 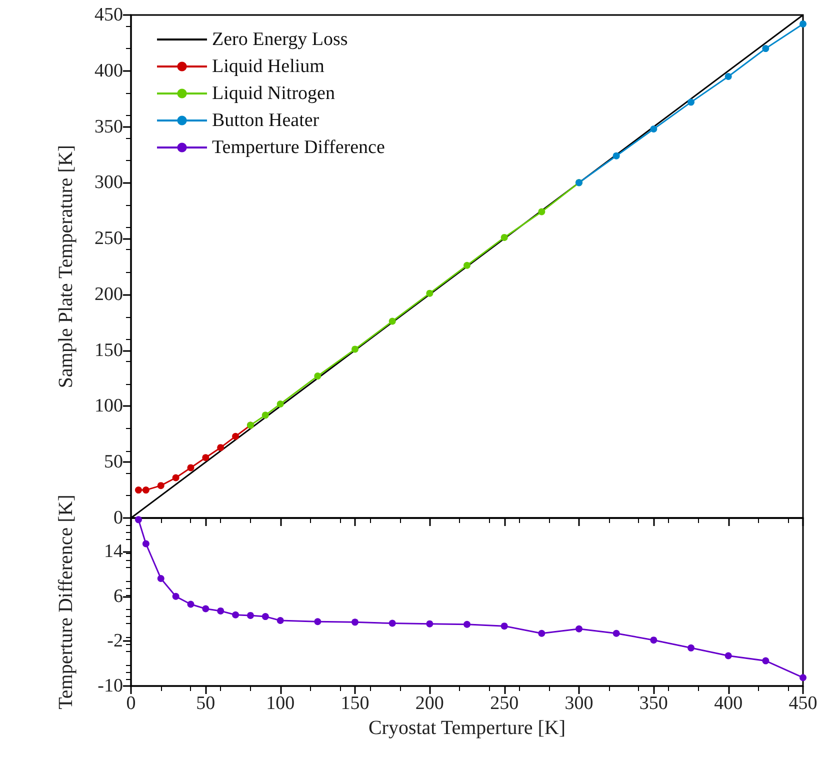 I want to click on y-tick-label: -10, so click(x=110, y=686).